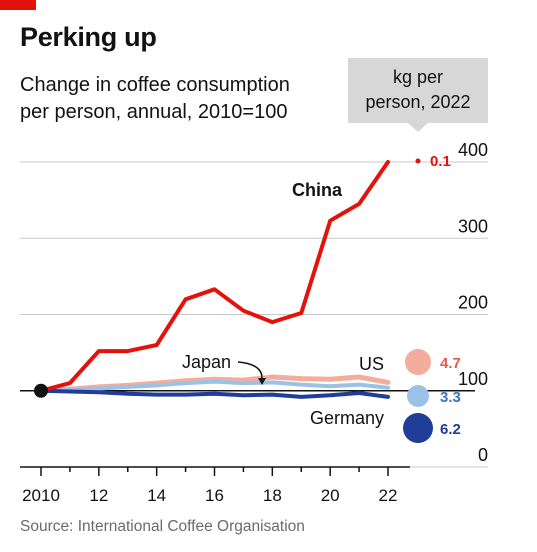 This screenshot has height=552, width=537. I want to click on y-axis-ticks: 0 100 200 300 400, so click(473, 302).